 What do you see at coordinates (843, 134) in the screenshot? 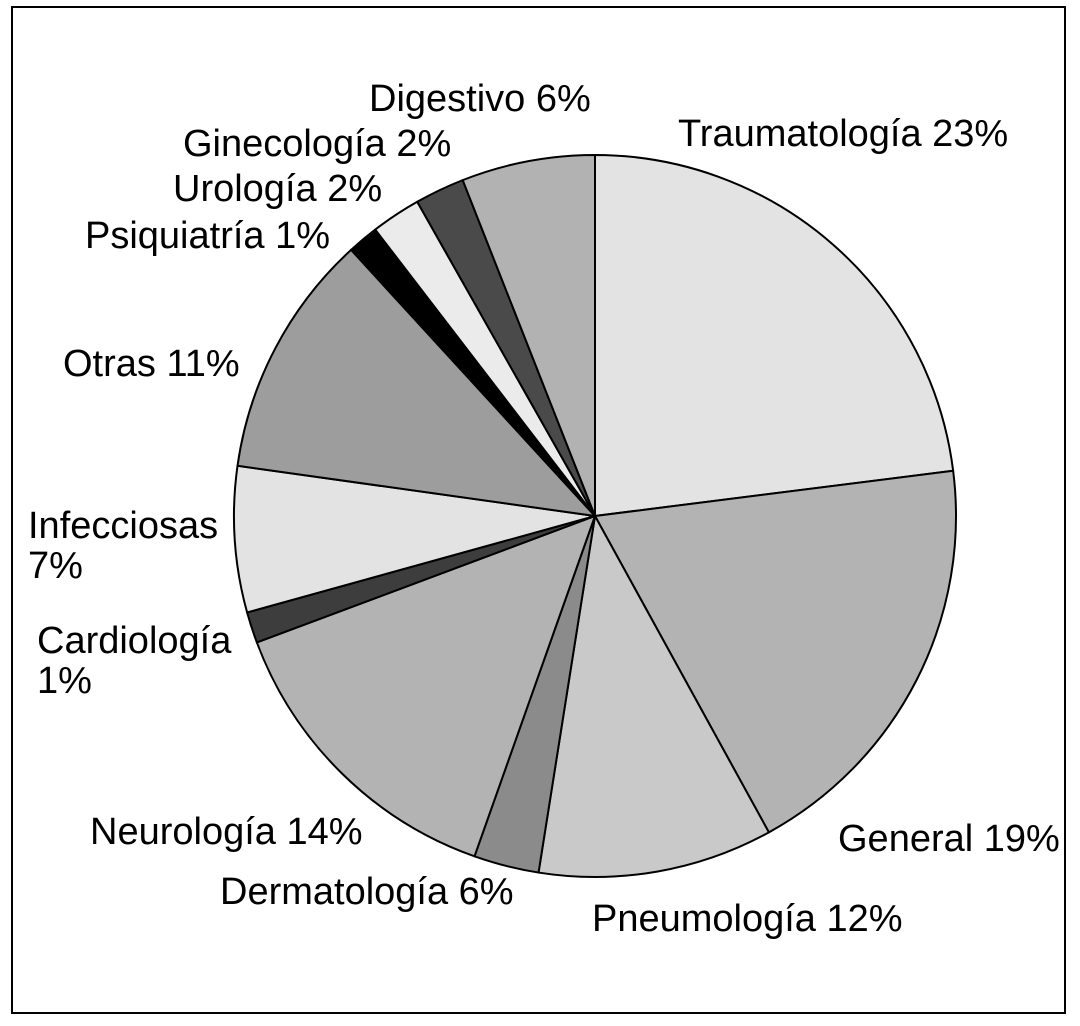
I see `slice-label-traumatologia: Traumatología 23%` at bounding box center [843, 134].